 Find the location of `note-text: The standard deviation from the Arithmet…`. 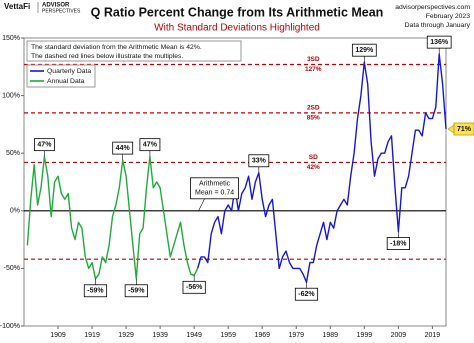

note-text: The standard deviation from the Arithmet… is located at coordinates (116, 47).